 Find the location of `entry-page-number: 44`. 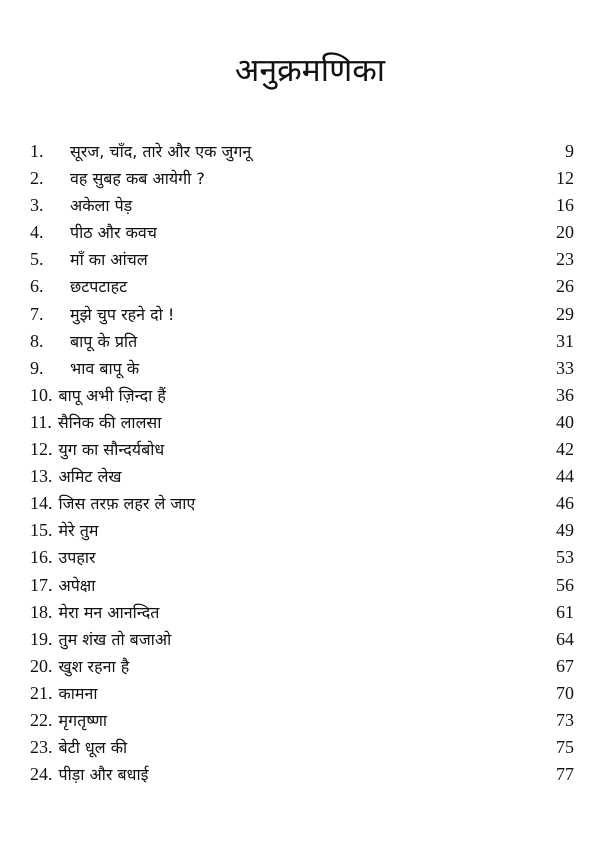

entry-page-number: 44 is located at coordinates (565, 476).